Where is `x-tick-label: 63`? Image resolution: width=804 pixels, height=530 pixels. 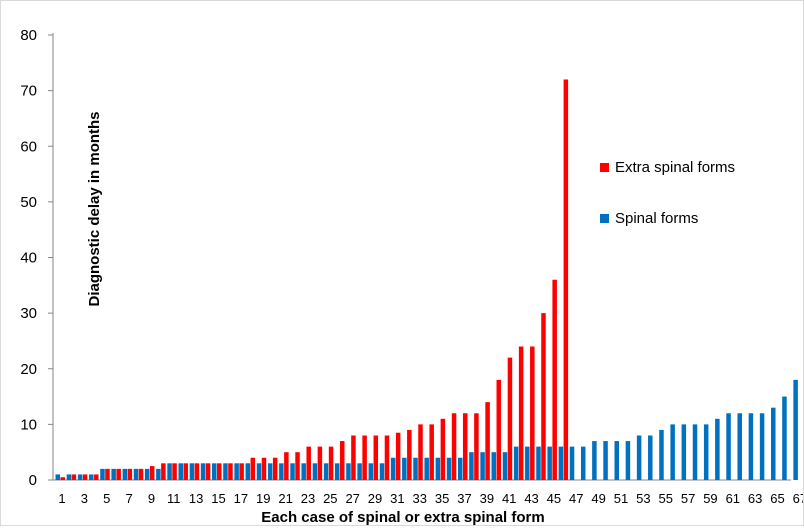 x-tick-label: 63 is located at coordinates (755, 498).